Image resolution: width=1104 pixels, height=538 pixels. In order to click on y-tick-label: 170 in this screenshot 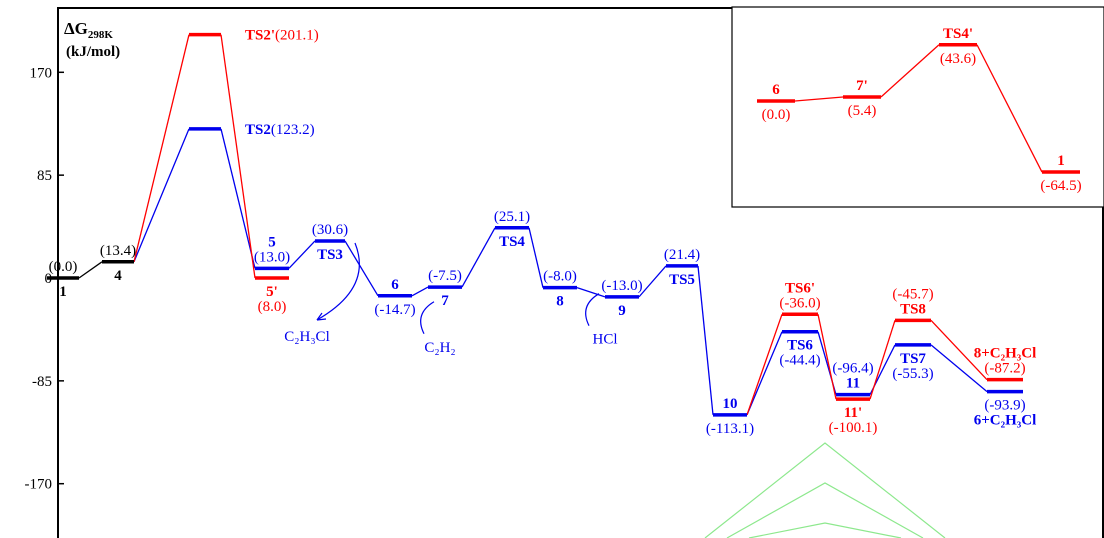, I will do `click(41, 73)`.